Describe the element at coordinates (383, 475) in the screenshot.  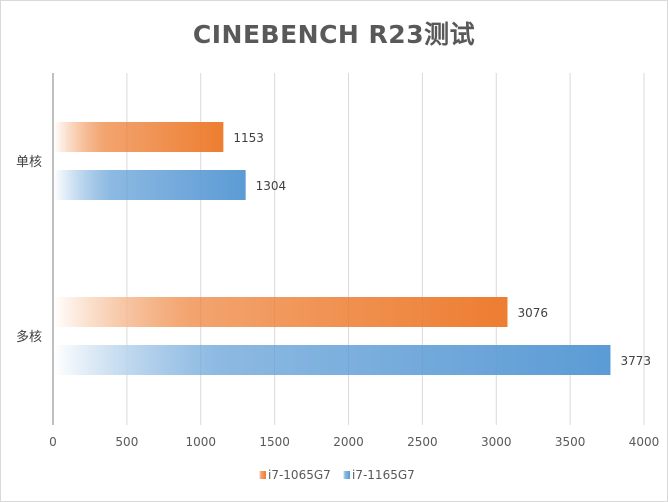
I see `legend-label: i7-1165G7` at that location.